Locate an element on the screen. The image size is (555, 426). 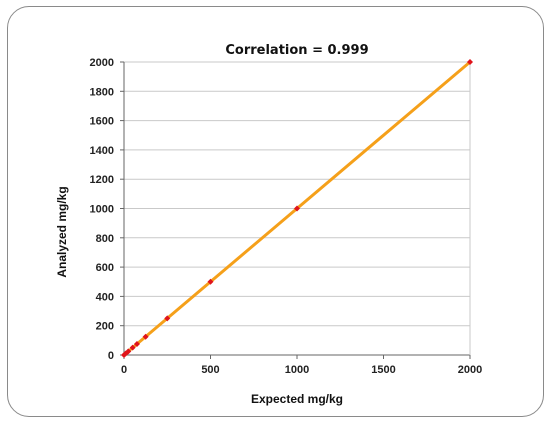
x-axis-title: Expected mg/kg is located at coordinates (297, 399).